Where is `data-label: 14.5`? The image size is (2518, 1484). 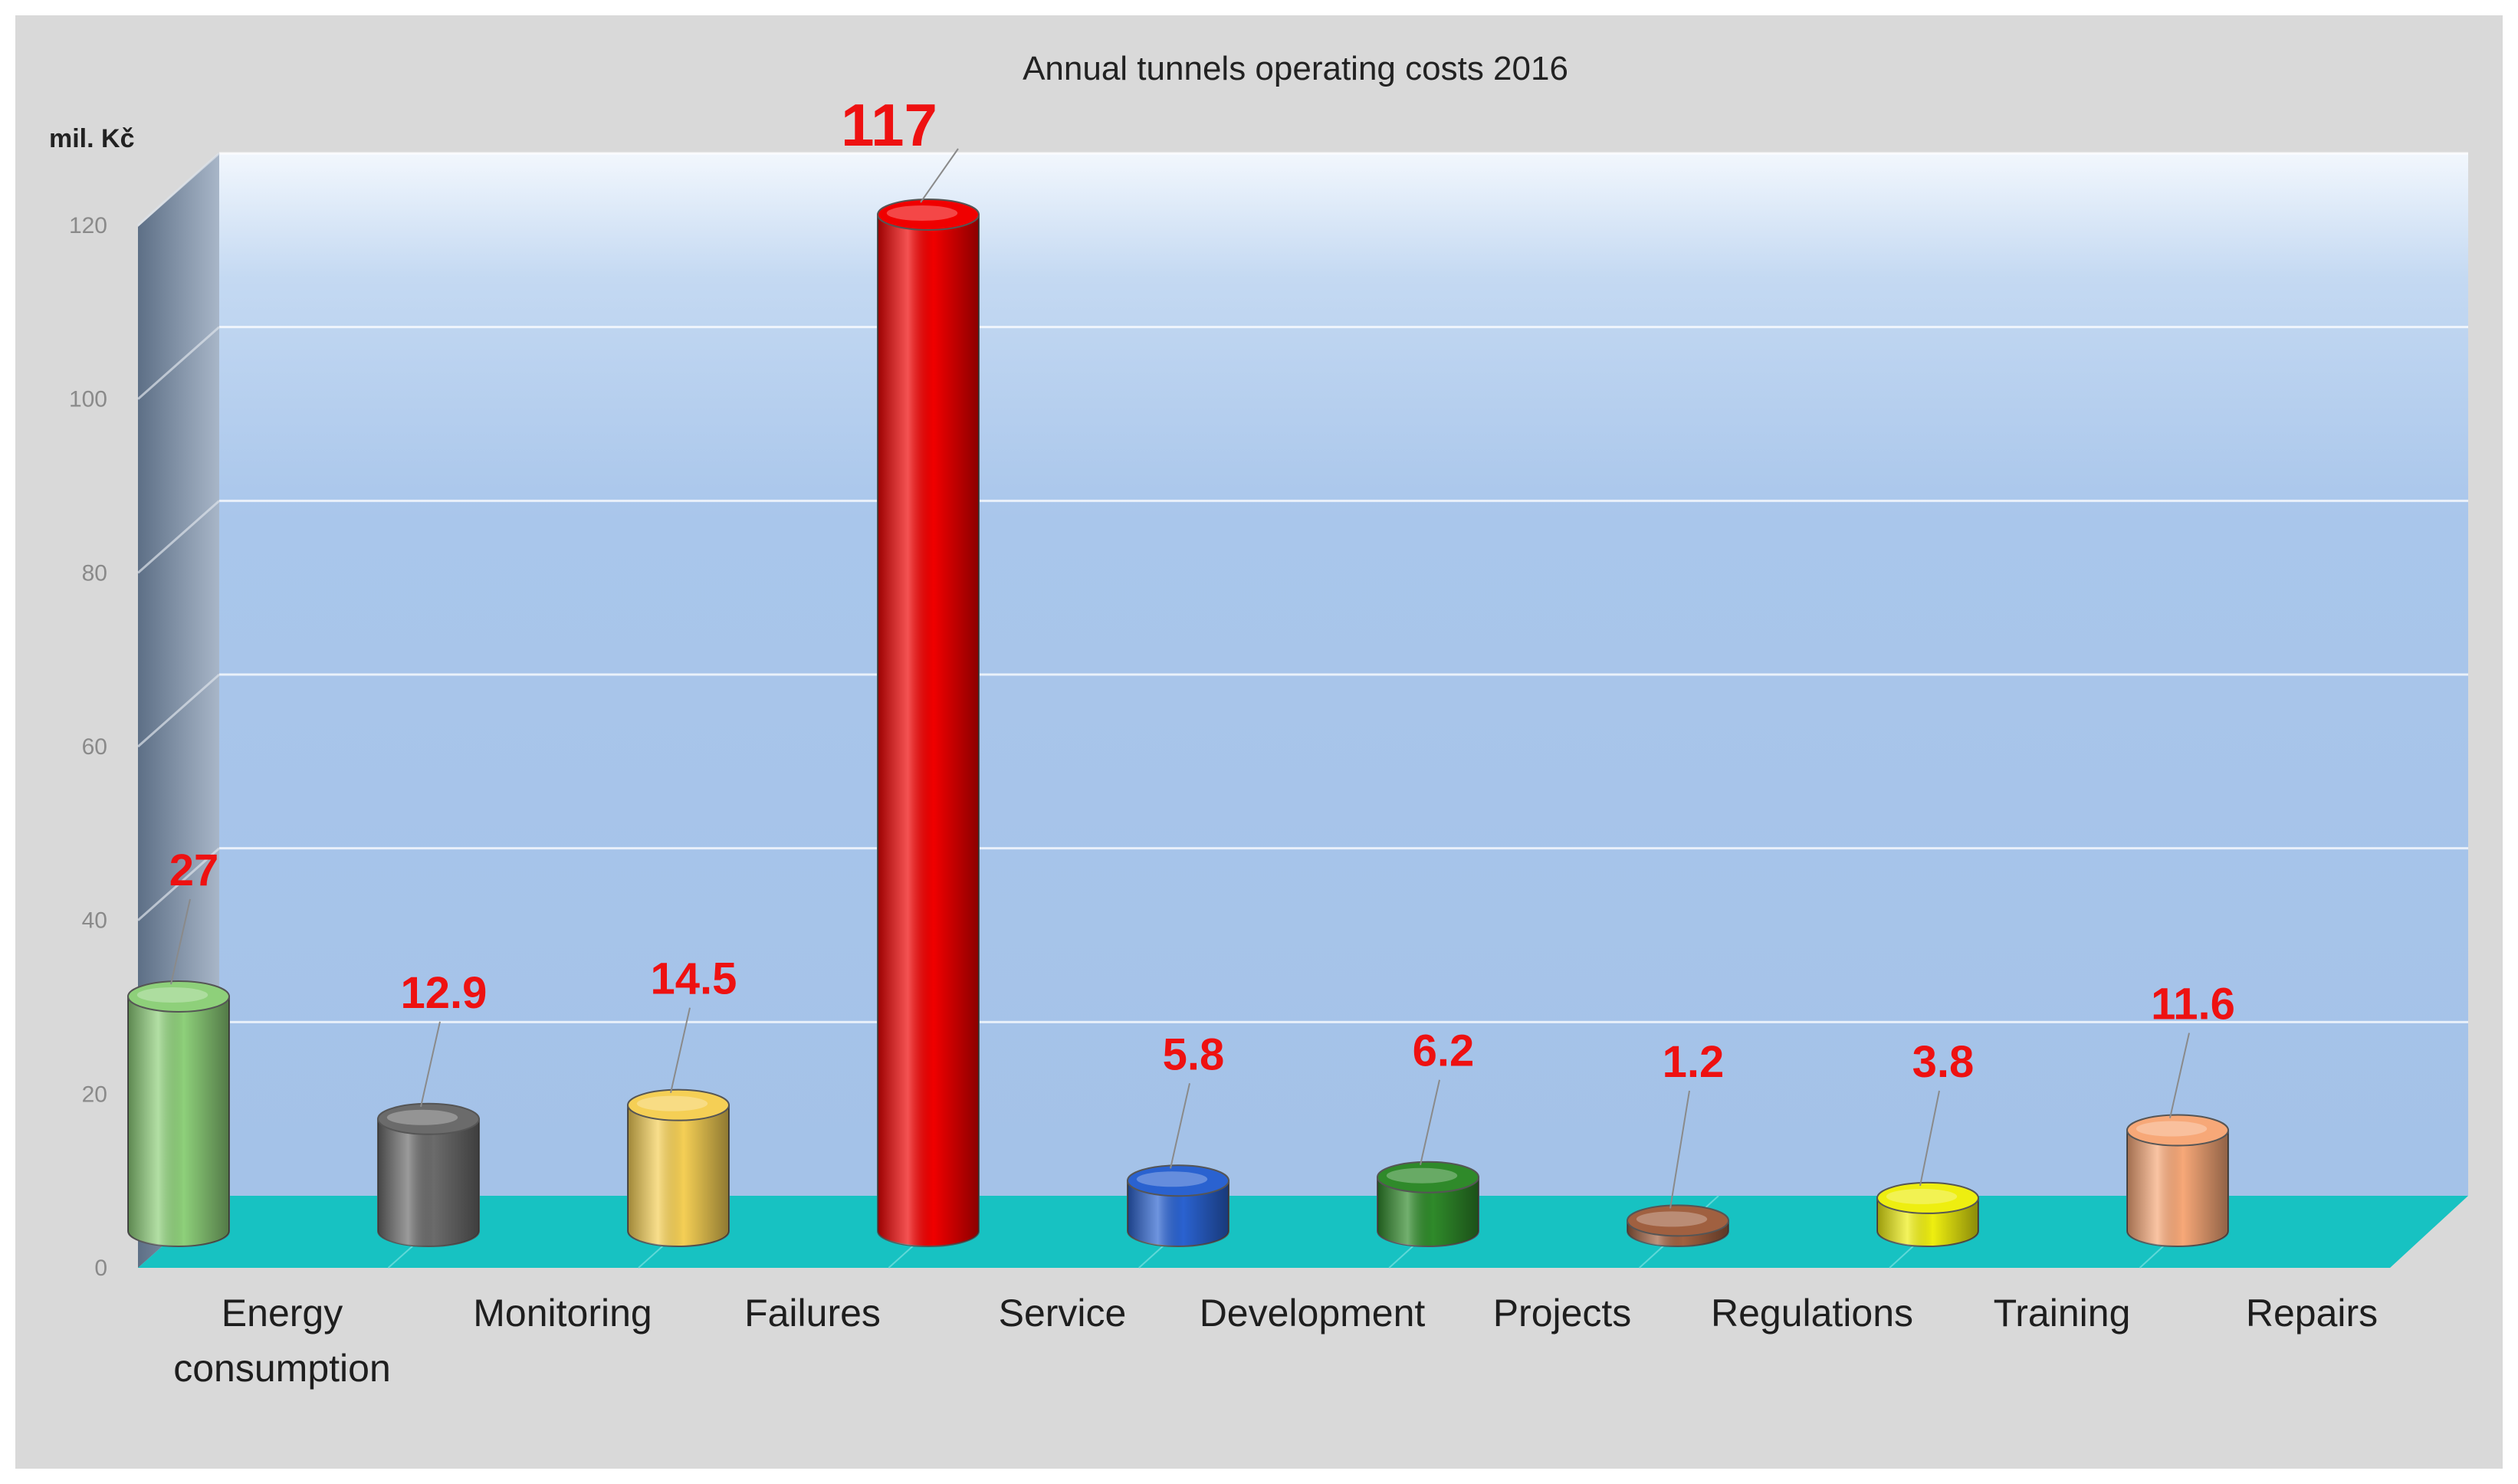
data-label: 14.5 is located at coordinates (694, 979).